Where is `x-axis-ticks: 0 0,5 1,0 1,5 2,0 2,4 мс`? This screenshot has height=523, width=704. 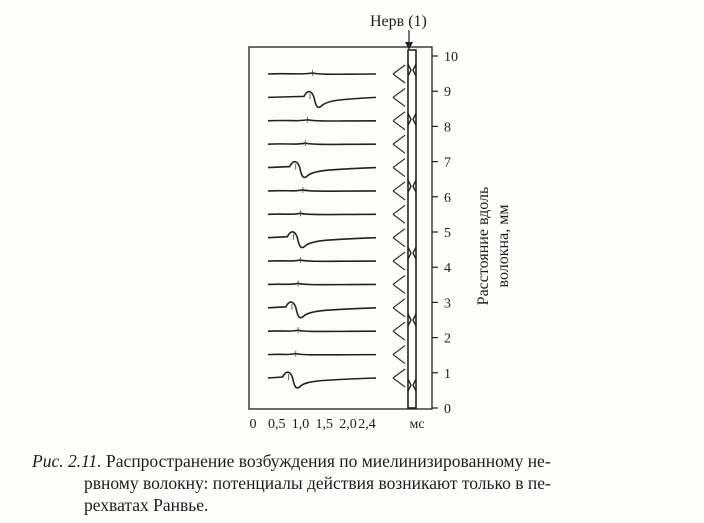
x-axis-ticks: 0 0,5 1,0 1,5 2,0 2,4 мс is located at coordinates (337, 424).